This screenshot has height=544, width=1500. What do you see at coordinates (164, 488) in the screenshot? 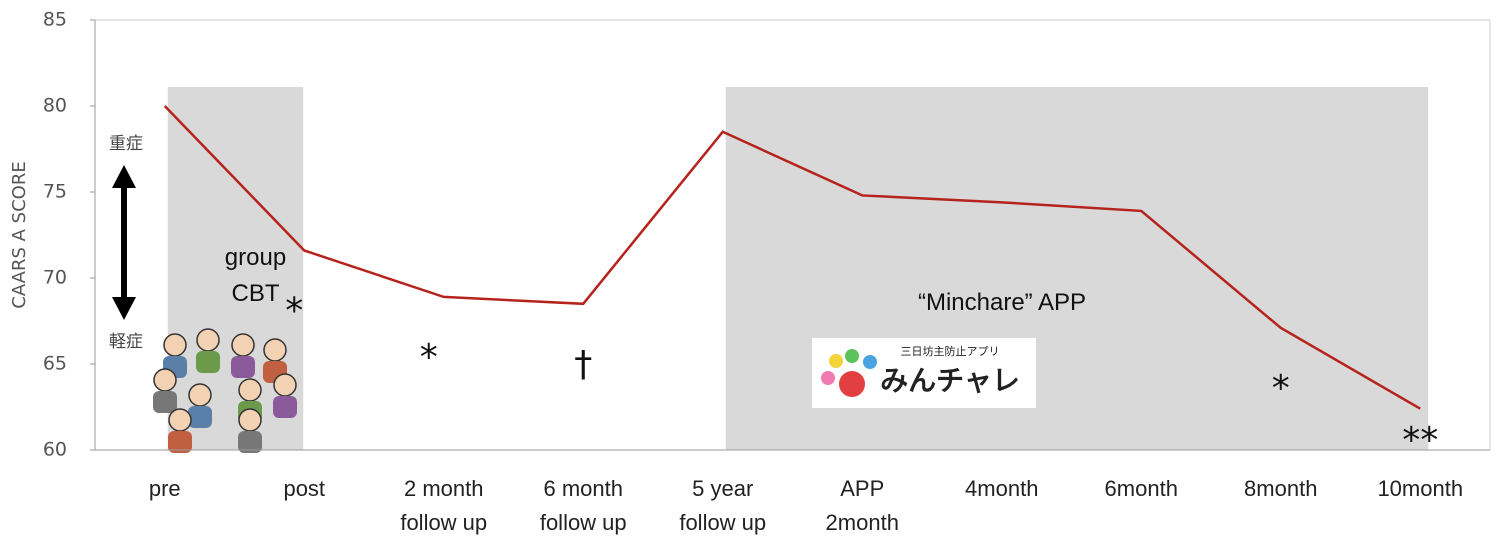
I see `x-tick-label: pre` at bounding box center [164, 488].